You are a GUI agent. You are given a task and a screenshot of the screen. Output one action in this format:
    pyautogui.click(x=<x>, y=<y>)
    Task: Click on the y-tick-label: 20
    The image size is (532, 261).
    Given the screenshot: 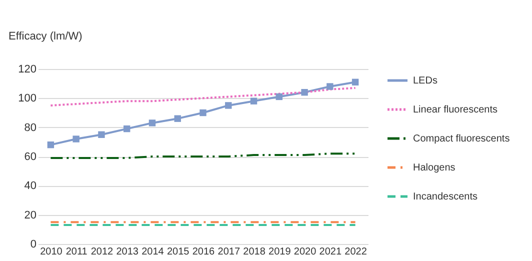 What is the action you would take?
    pyautogui.click(x=30, y=215)
    